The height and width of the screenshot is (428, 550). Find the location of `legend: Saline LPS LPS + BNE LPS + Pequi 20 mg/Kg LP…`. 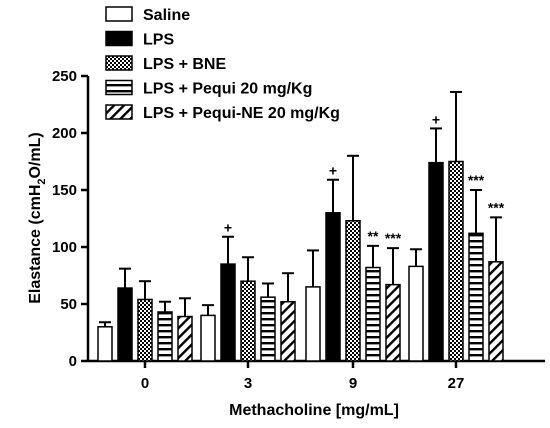

legend: Saline LPS LPS + BNE LPS + Pequi 20 mg/Kg LP… is located at coordinates (222, 64).